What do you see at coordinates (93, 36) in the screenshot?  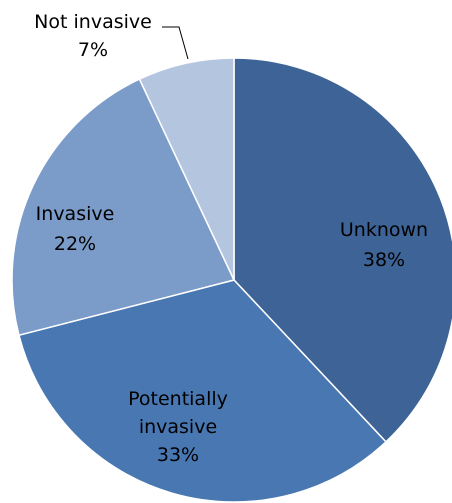 I see `data-label-not-invasive: Not invasive 7%` at bounding box center [93, 36].